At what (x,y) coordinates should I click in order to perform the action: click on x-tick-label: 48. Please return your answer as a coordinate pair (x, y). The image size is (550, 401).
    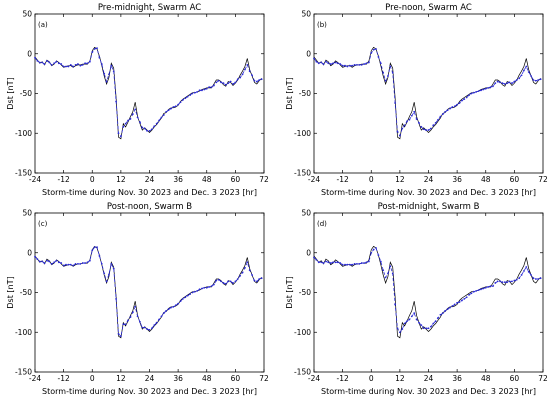
    Looking at the image, I should click on (207, 378).